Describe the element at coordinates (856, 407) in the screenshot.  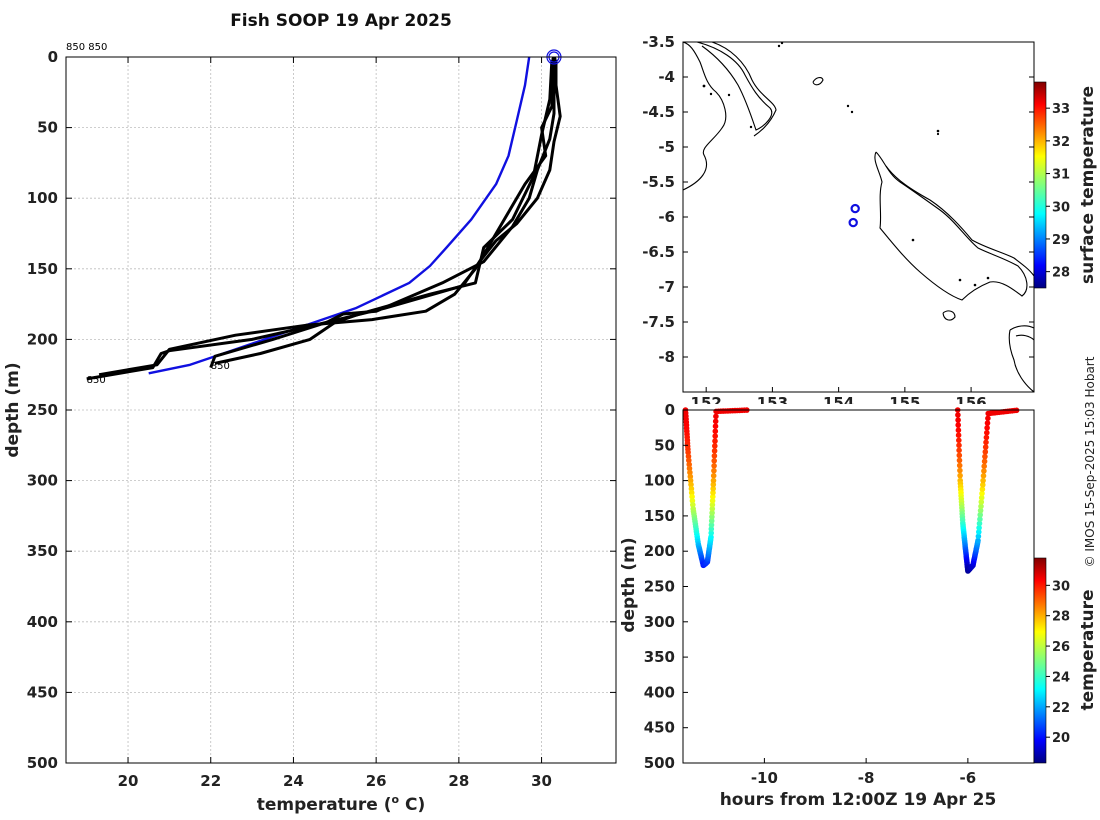
I see `map-label-cover` at that location.